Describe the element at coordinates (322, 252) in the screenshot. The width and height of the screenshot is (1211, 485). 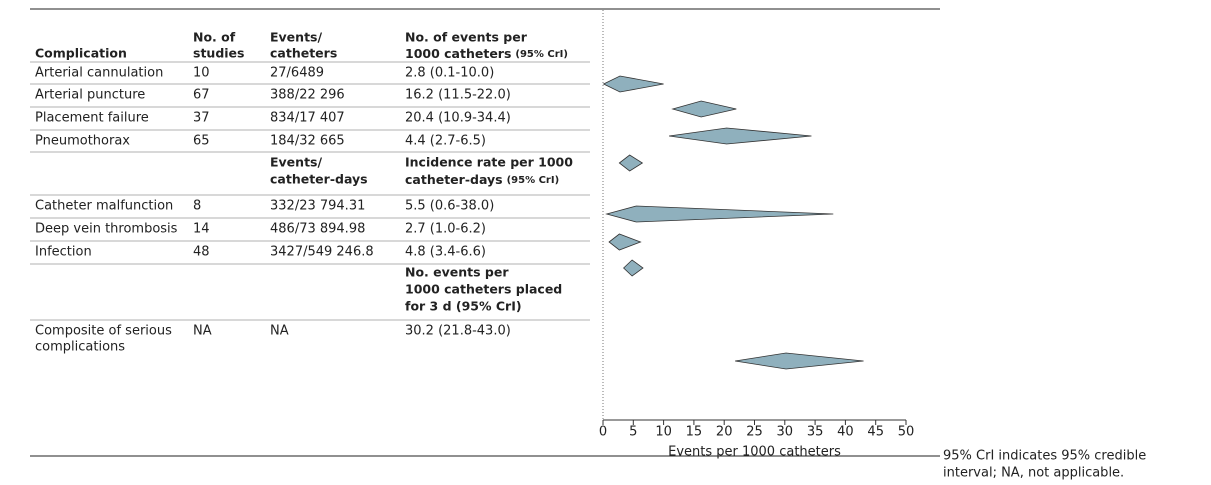
I see `events-cell: 3427/549 246.8` at that location.